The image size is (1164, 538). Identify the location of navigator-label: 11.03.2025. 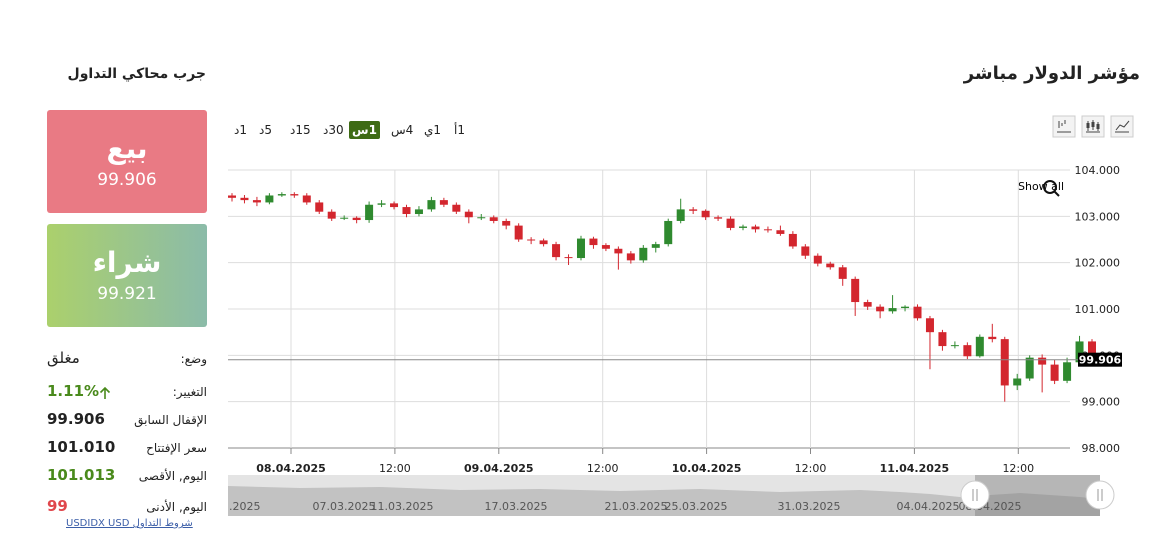
(402, 506).